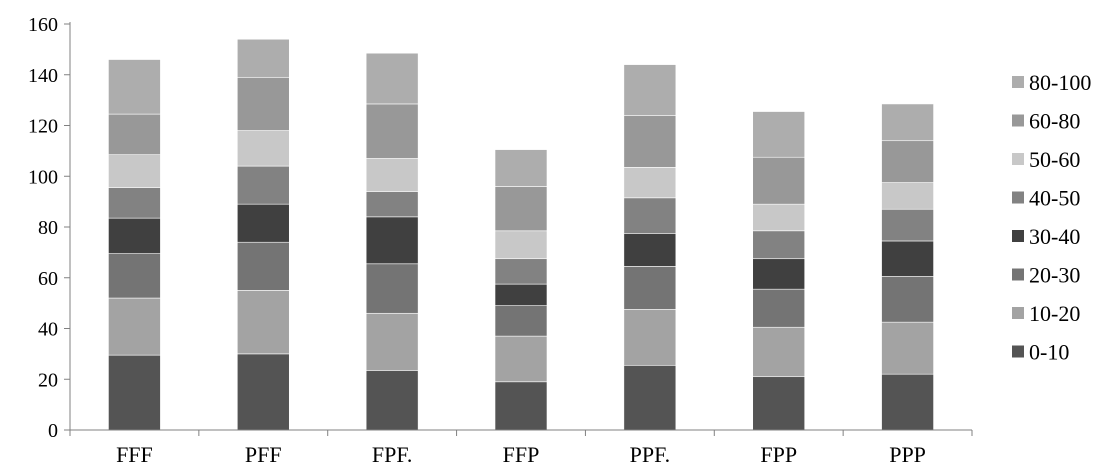 Image resolution: width=1105 pixels, height=476 pixels. I want to click on legend-label-50-60: 50-60, so click(1054, 159).